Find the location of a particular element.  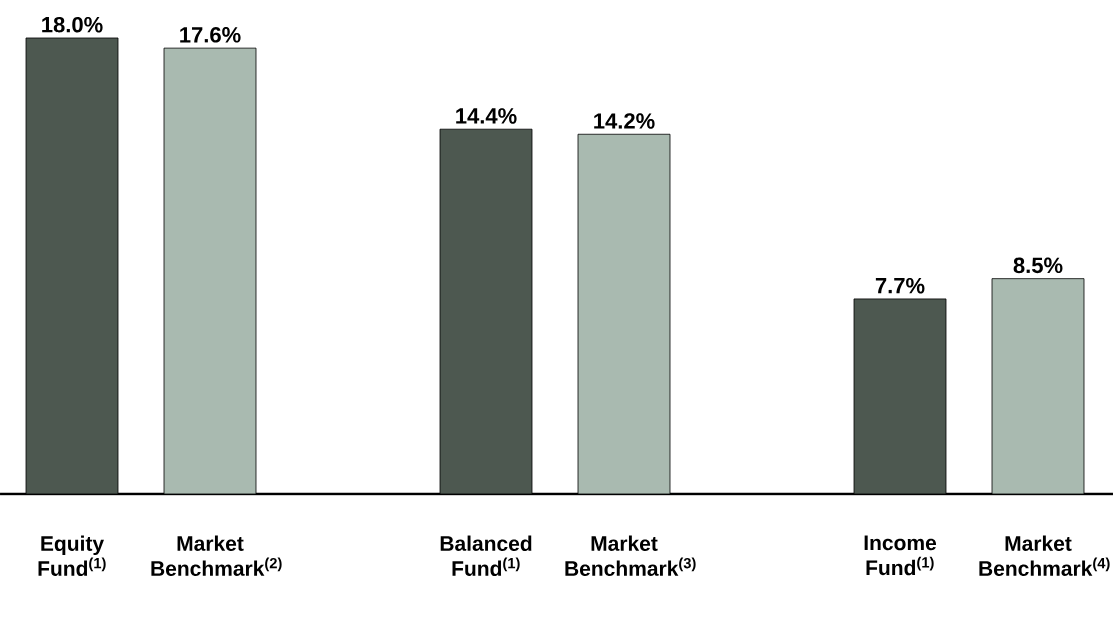

data-label: 7.7% is located at coordinates (900, 285).